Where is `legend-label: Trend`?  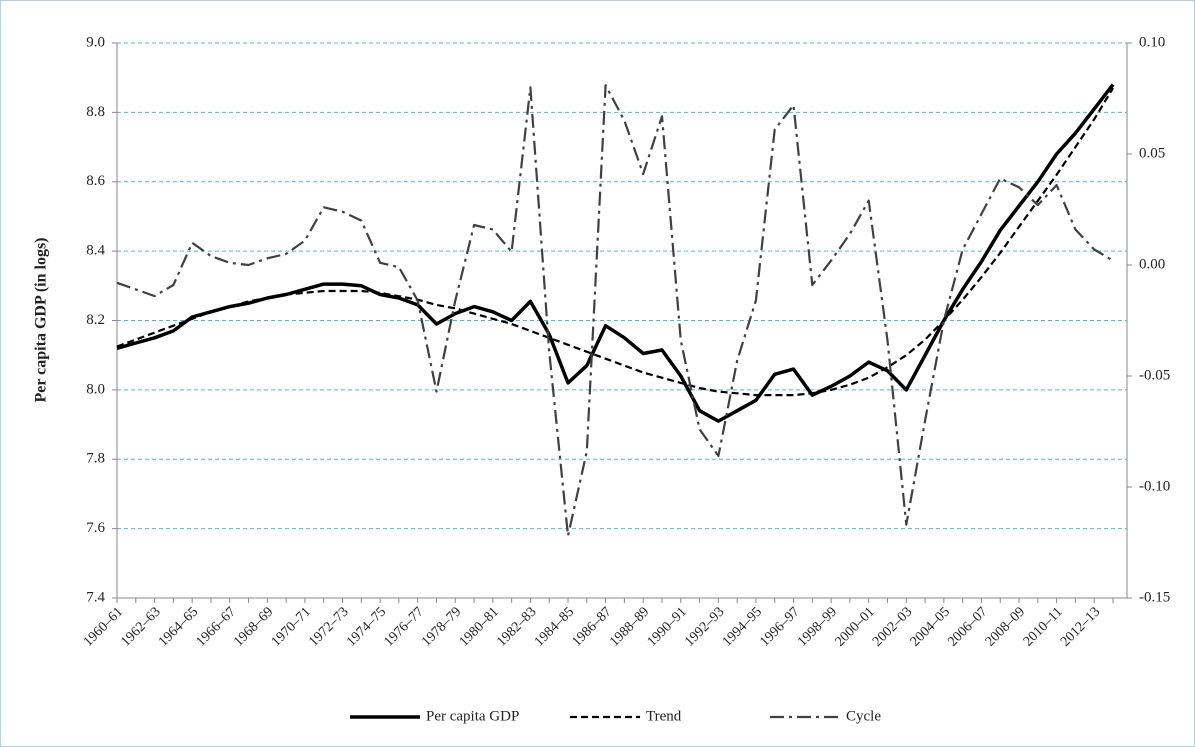
legend-label: Trend is located at coordinates (664, 716).